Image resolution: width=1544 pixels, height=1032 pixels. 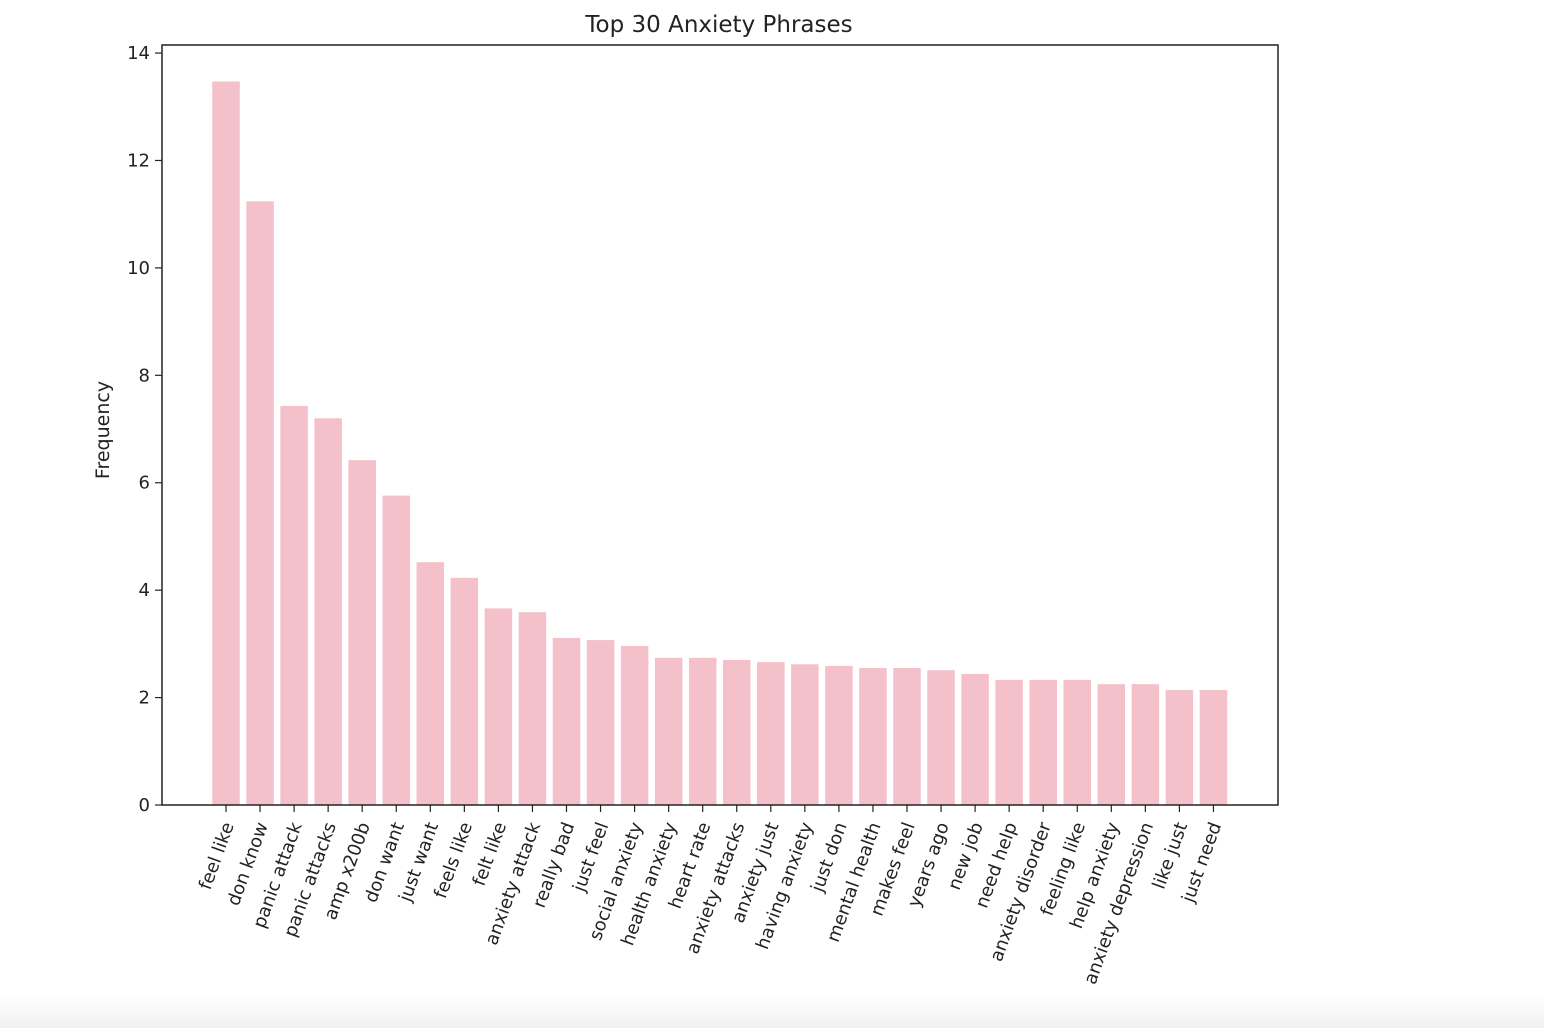 What do you see at coordinates (1043, 742) in the screenshot?
I see `bar-anxiety-disorder` at bounding box center [1043, 742].